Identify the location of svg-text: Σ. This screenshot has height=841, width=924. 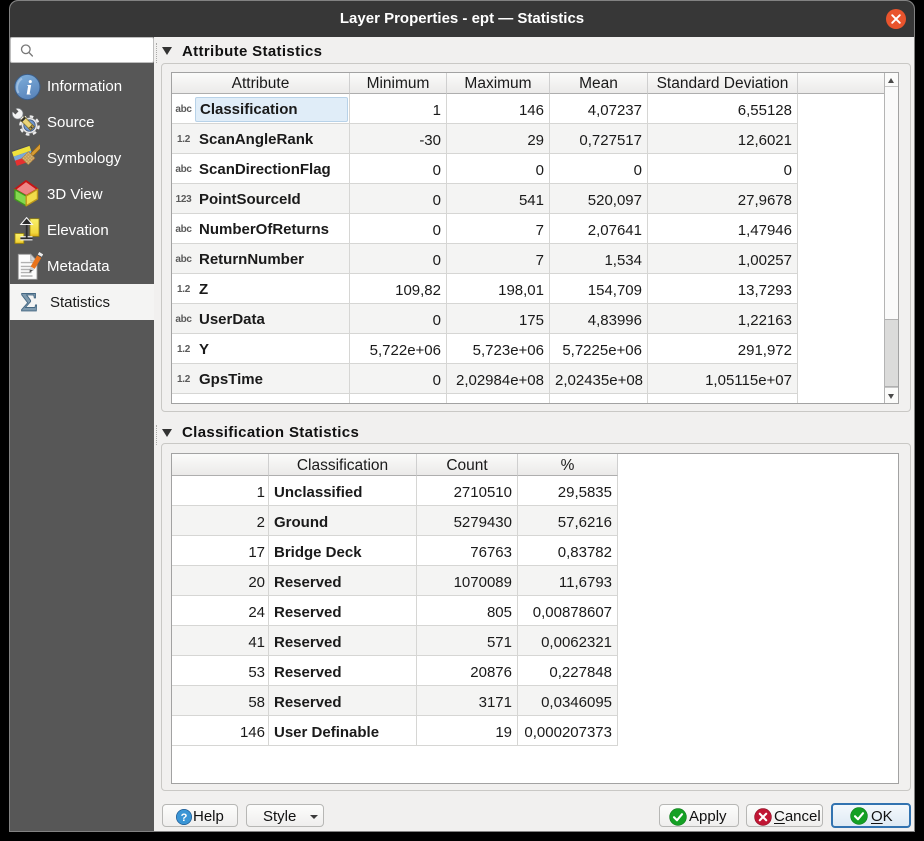
(29, 300).